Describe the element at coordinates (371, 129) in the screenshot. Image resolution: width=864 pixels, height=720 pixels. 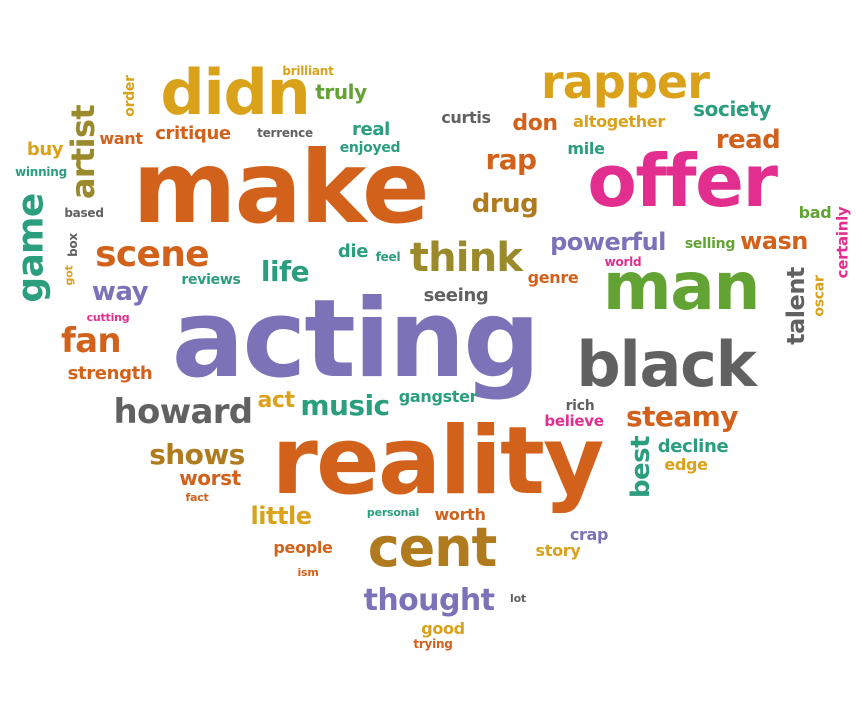
I see `word-real: real` at that location.